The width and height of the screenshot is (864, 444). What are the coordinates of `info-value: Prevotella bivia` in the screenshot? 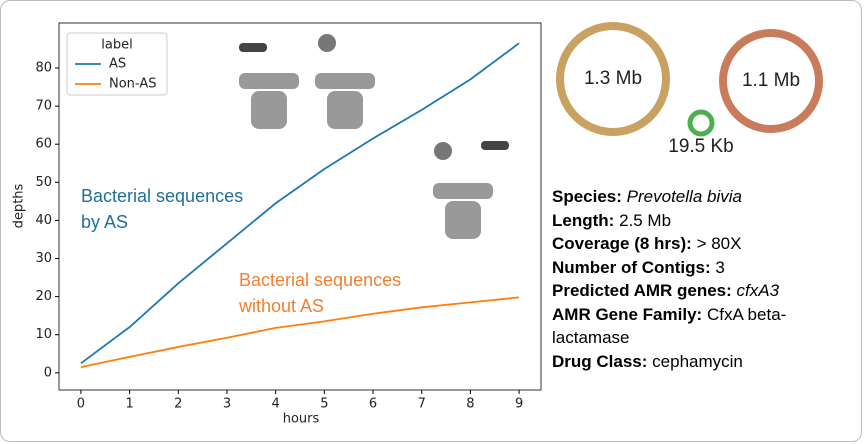 It's located at (684, 196).